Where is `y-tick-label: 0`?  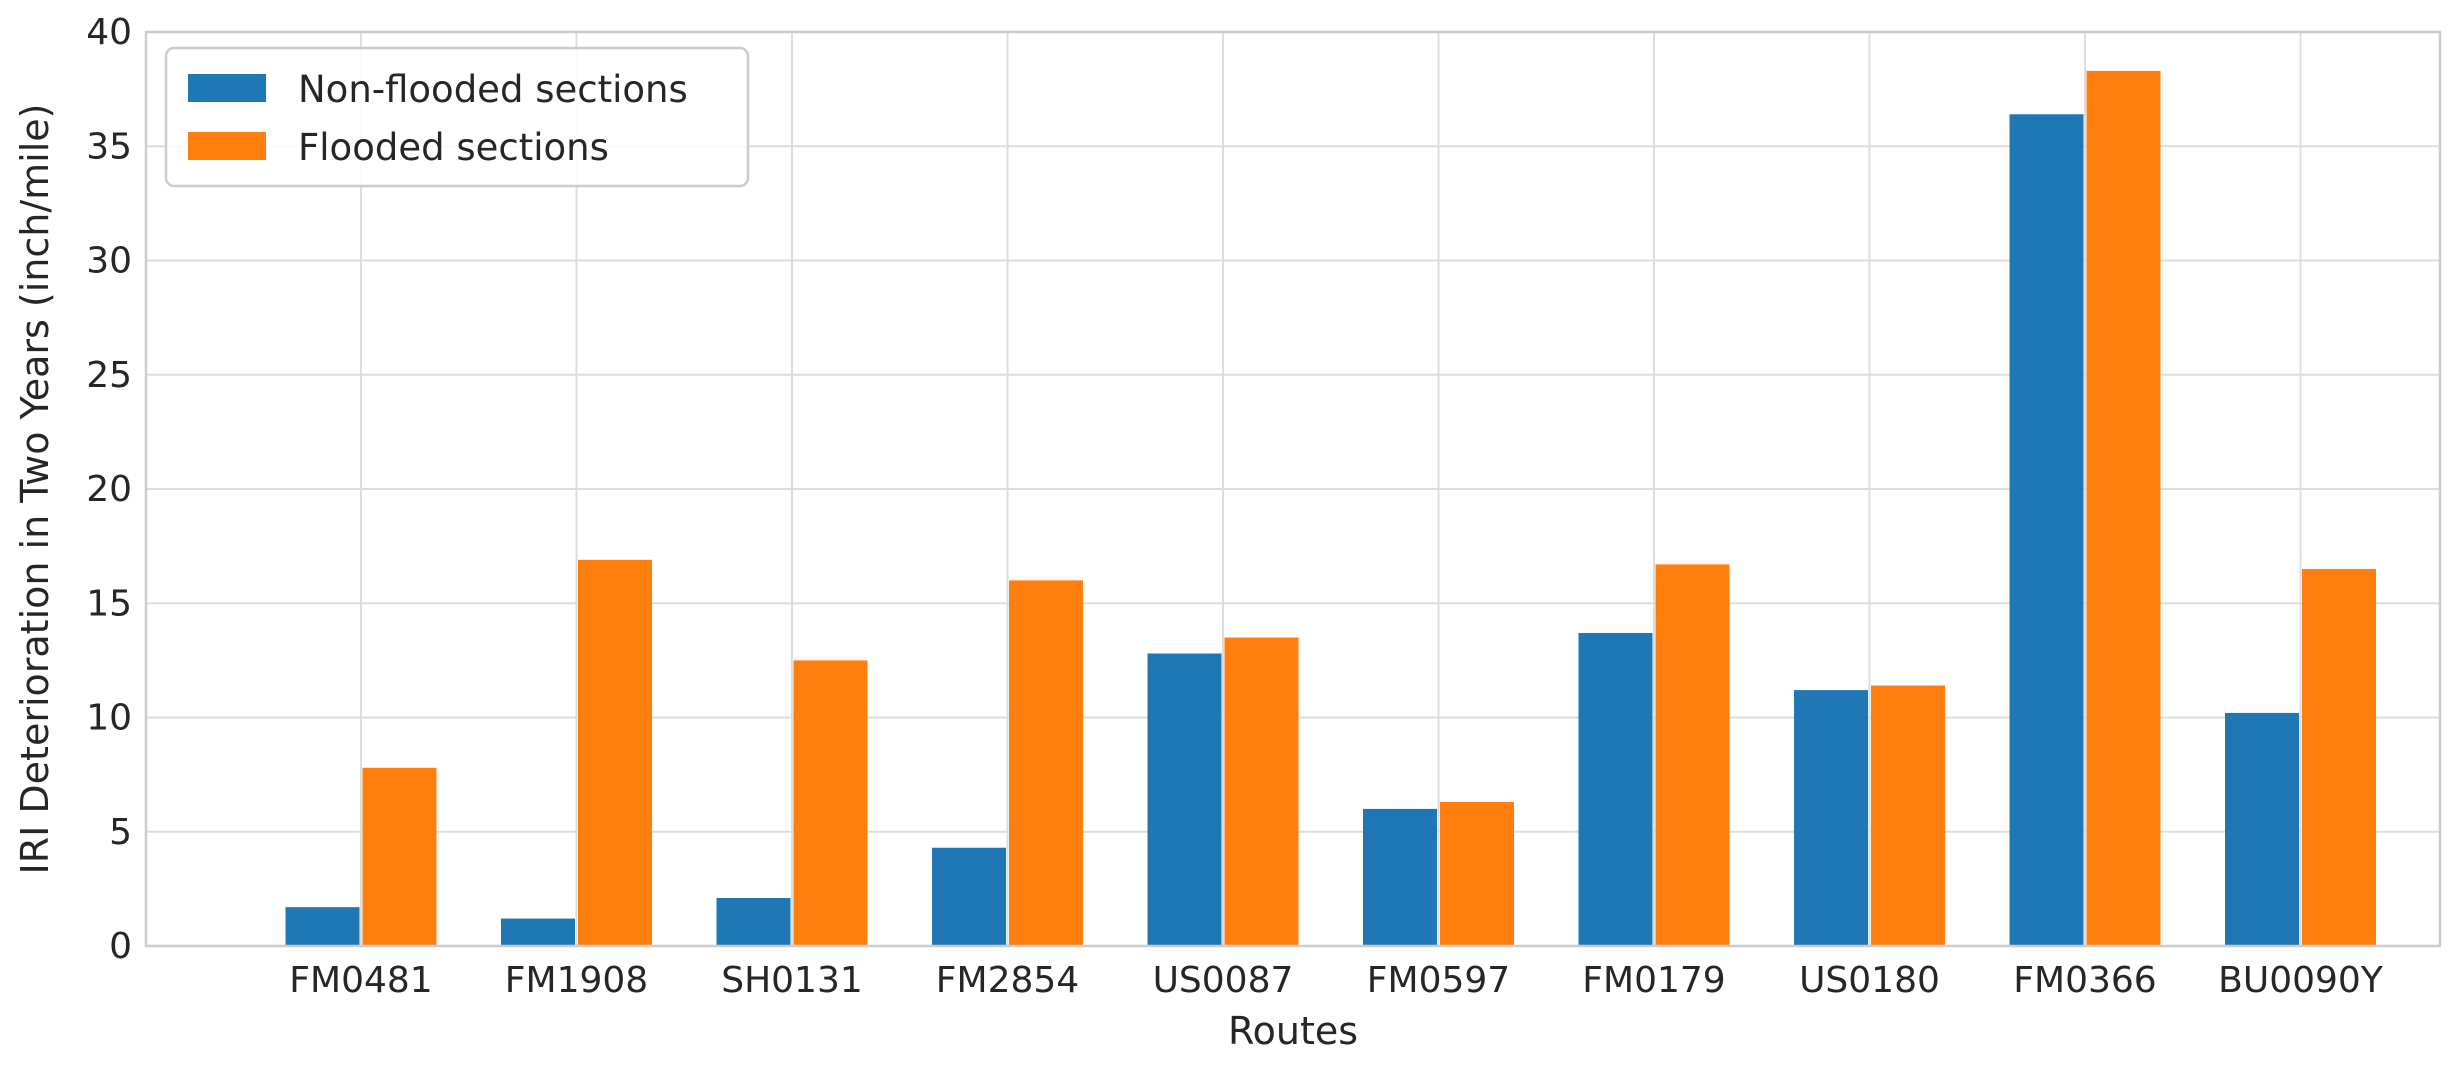 y-tick-label: 0 is located at coordinates (120, 946).